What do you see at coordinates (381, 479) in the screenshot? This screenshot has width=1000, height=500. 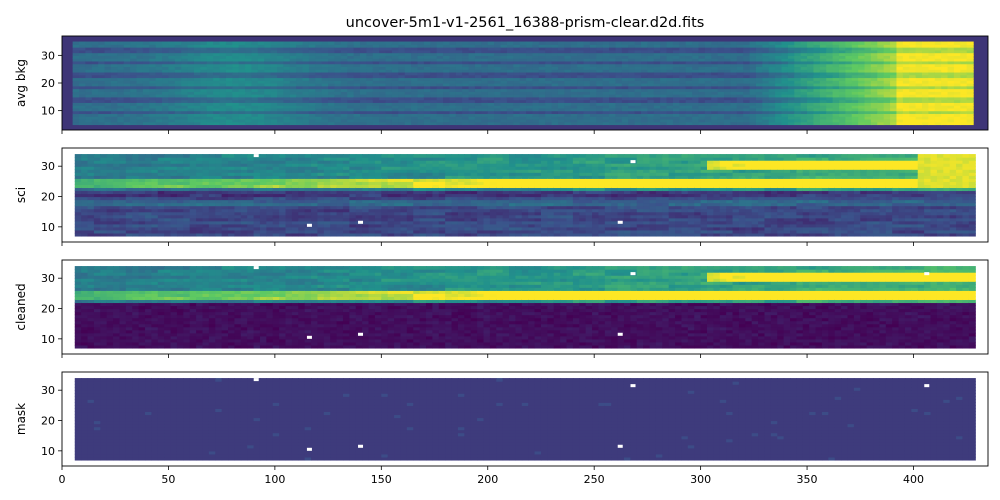 I see `x-tick-label: 150` at bounding box center [381, 479].